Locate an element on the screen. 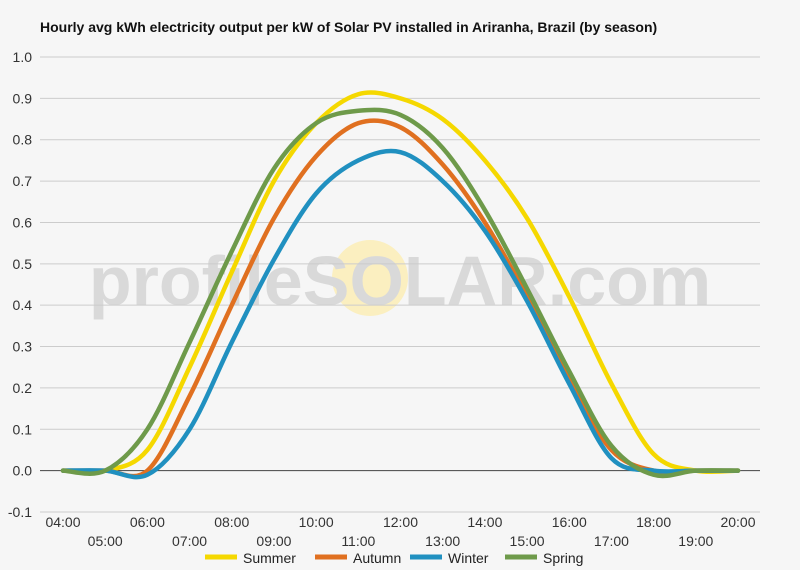 This screenshot has height=570, width=800. y-tick-label: 0.9 is located at coordinates (23, 98).